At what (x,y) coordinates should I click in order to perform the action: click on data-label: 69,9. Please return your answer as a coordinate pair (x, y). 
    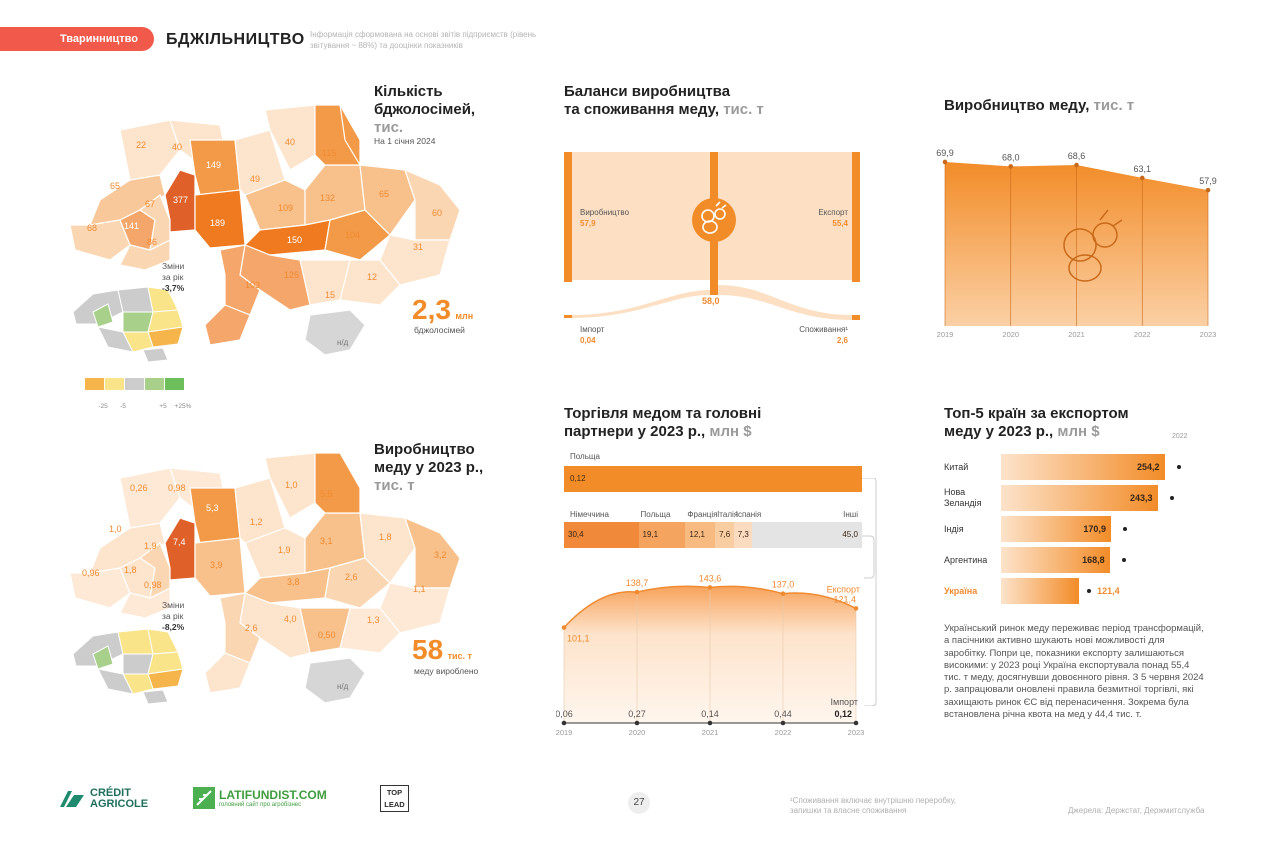
    Looking at the image, I should click on (945, 153).